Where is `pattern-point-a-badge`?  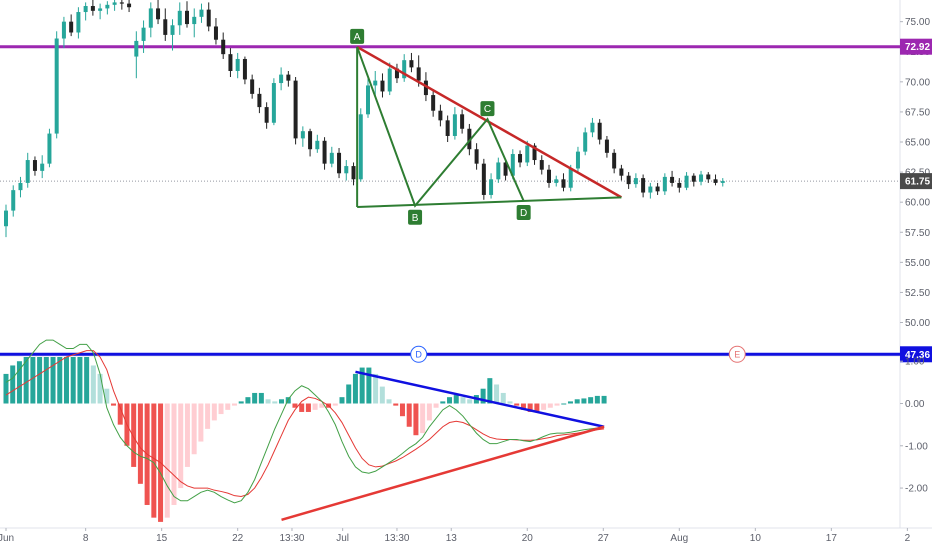
pattern-point-a-badge is located at coordinates (357, 36).